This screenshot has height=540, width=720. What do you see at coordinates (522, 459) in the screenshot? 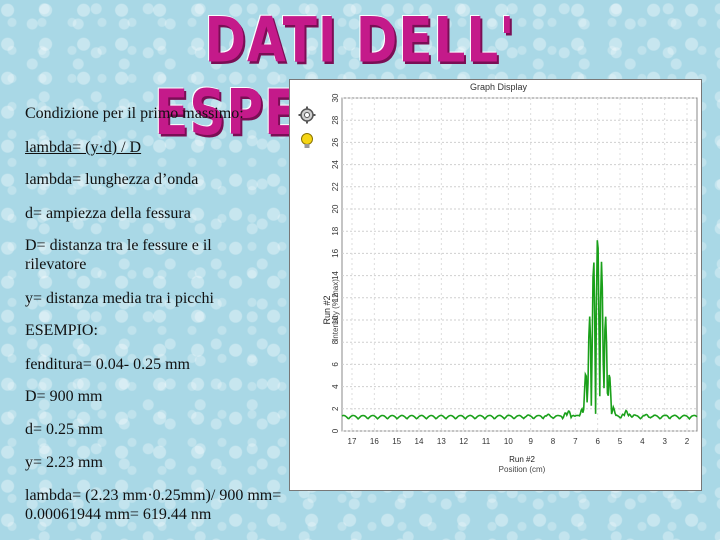
I see `x-axis-run-label: Run #2` at bounding box center [522, 459].